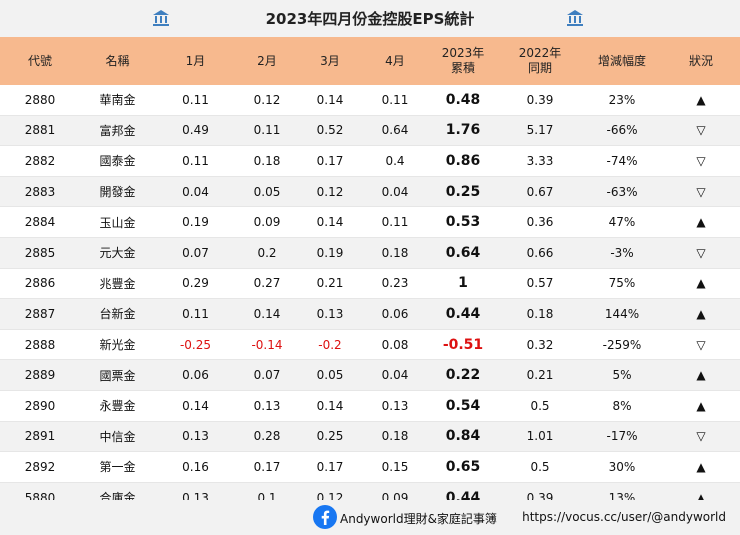 The width and height of the screenshot is (740, 535). What do you see at coordinates (540, 222) in the screenshot?
I see `table-cell: 0.36` at bounding box center [540, 222].